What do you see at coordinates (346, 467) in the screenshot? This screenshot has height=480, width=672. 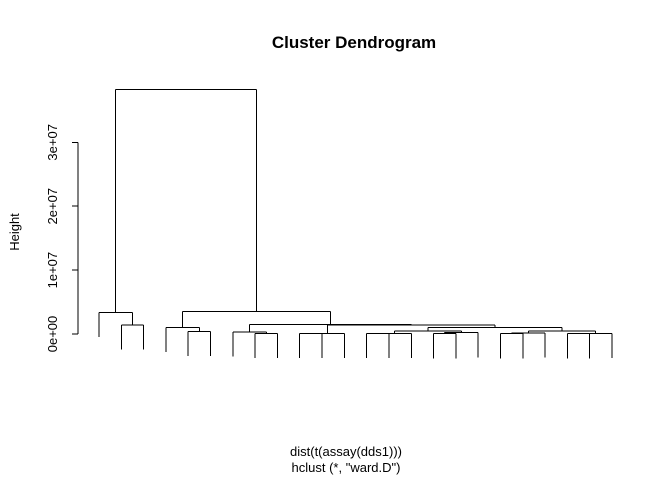 I see `x-axis-caption-line2: hclust (*, "ward.D")` at bounding box center [346, 467].